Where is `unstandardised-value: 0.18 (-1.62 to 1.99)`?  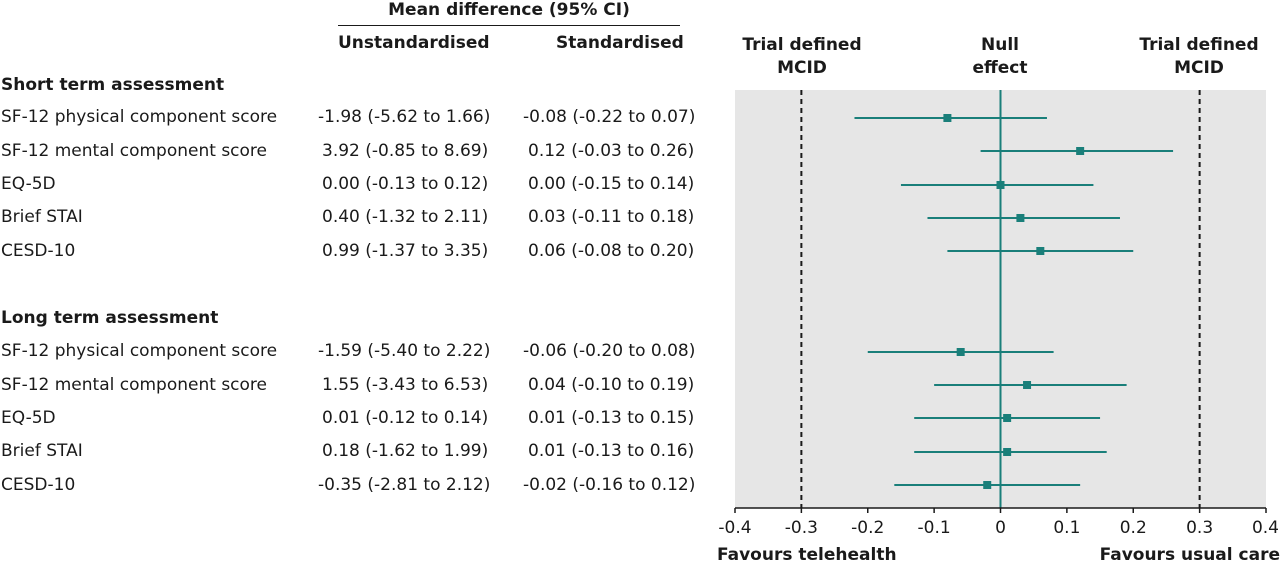 unstandardised-value: 0.18 (-1.62 to 1.99) is located at coordinates (405, 451).